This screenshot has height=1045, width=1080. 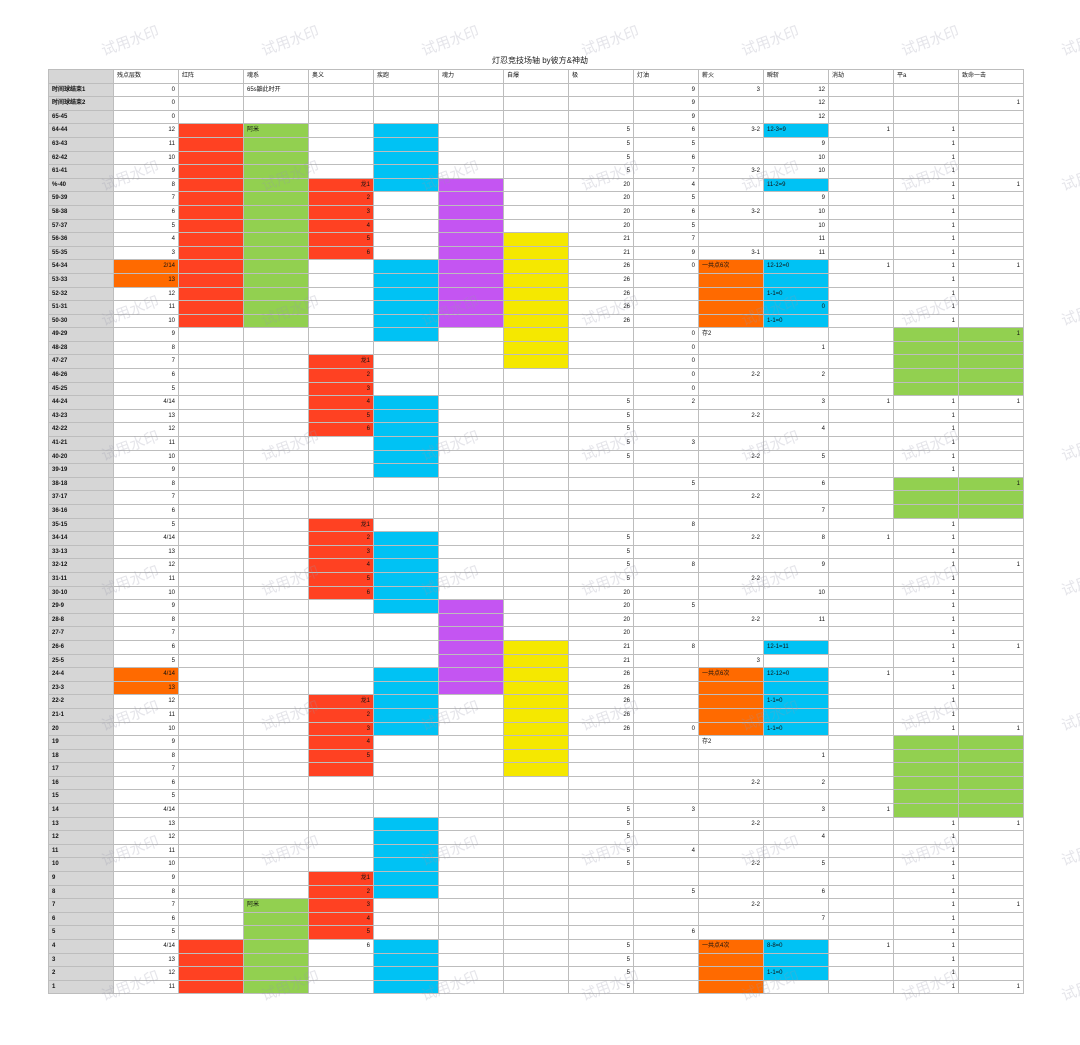 What do you see at coordinates (731, 212) in the screenshot?
I see `table-cell: 3-2` at bounding box center [731, 212].